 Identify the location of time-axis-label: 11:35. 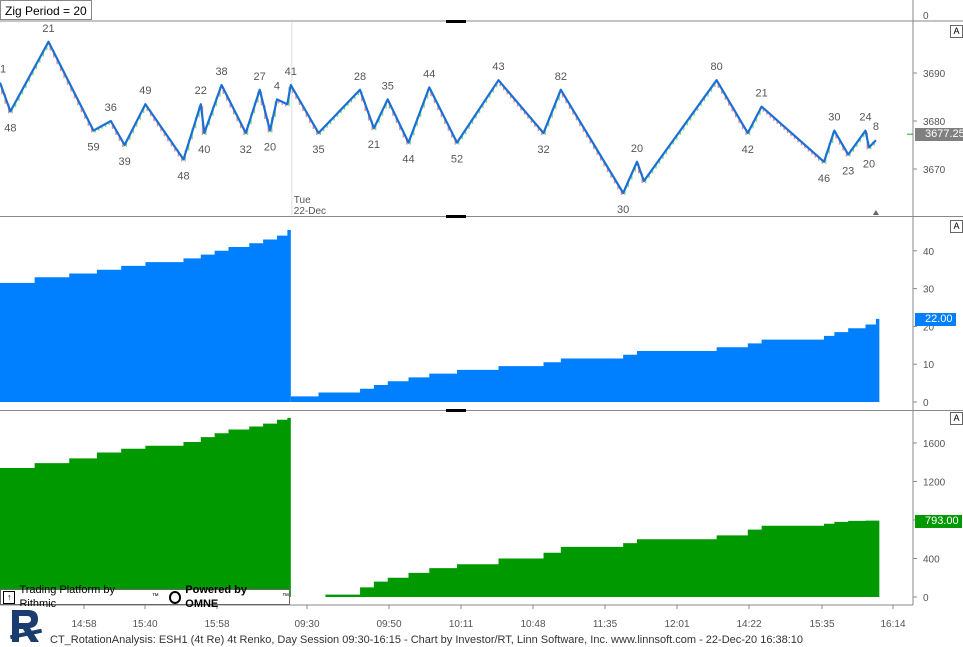
(605, 624).